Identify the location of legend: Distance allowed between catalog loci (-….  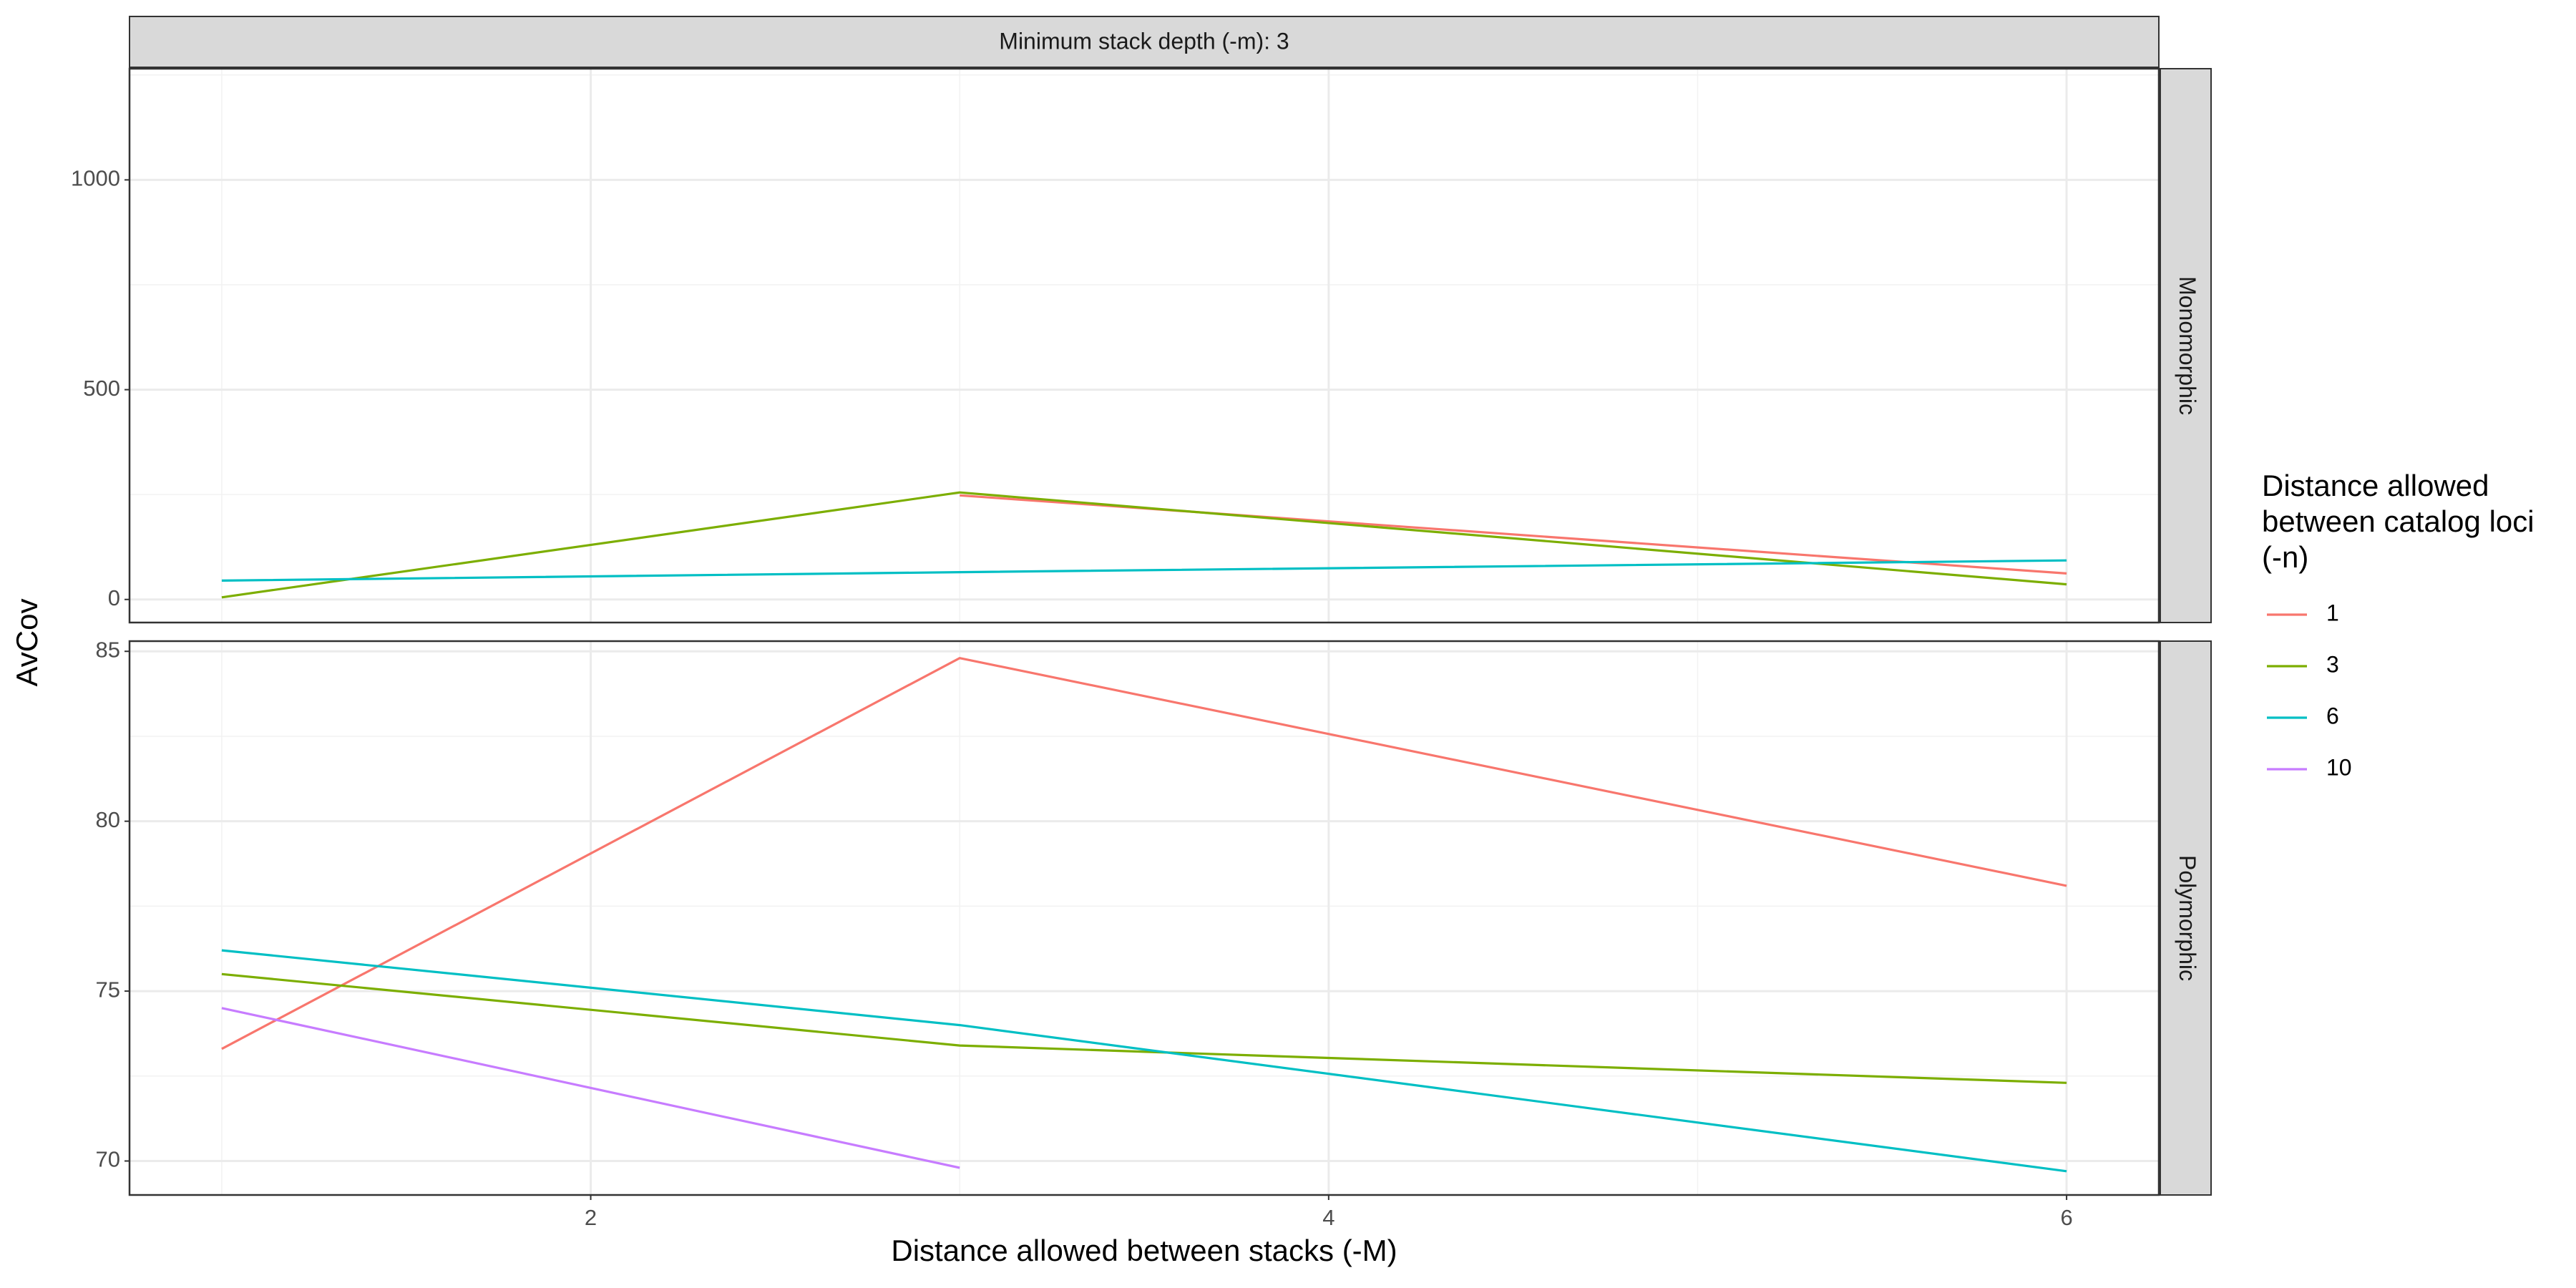
(2398, 624).